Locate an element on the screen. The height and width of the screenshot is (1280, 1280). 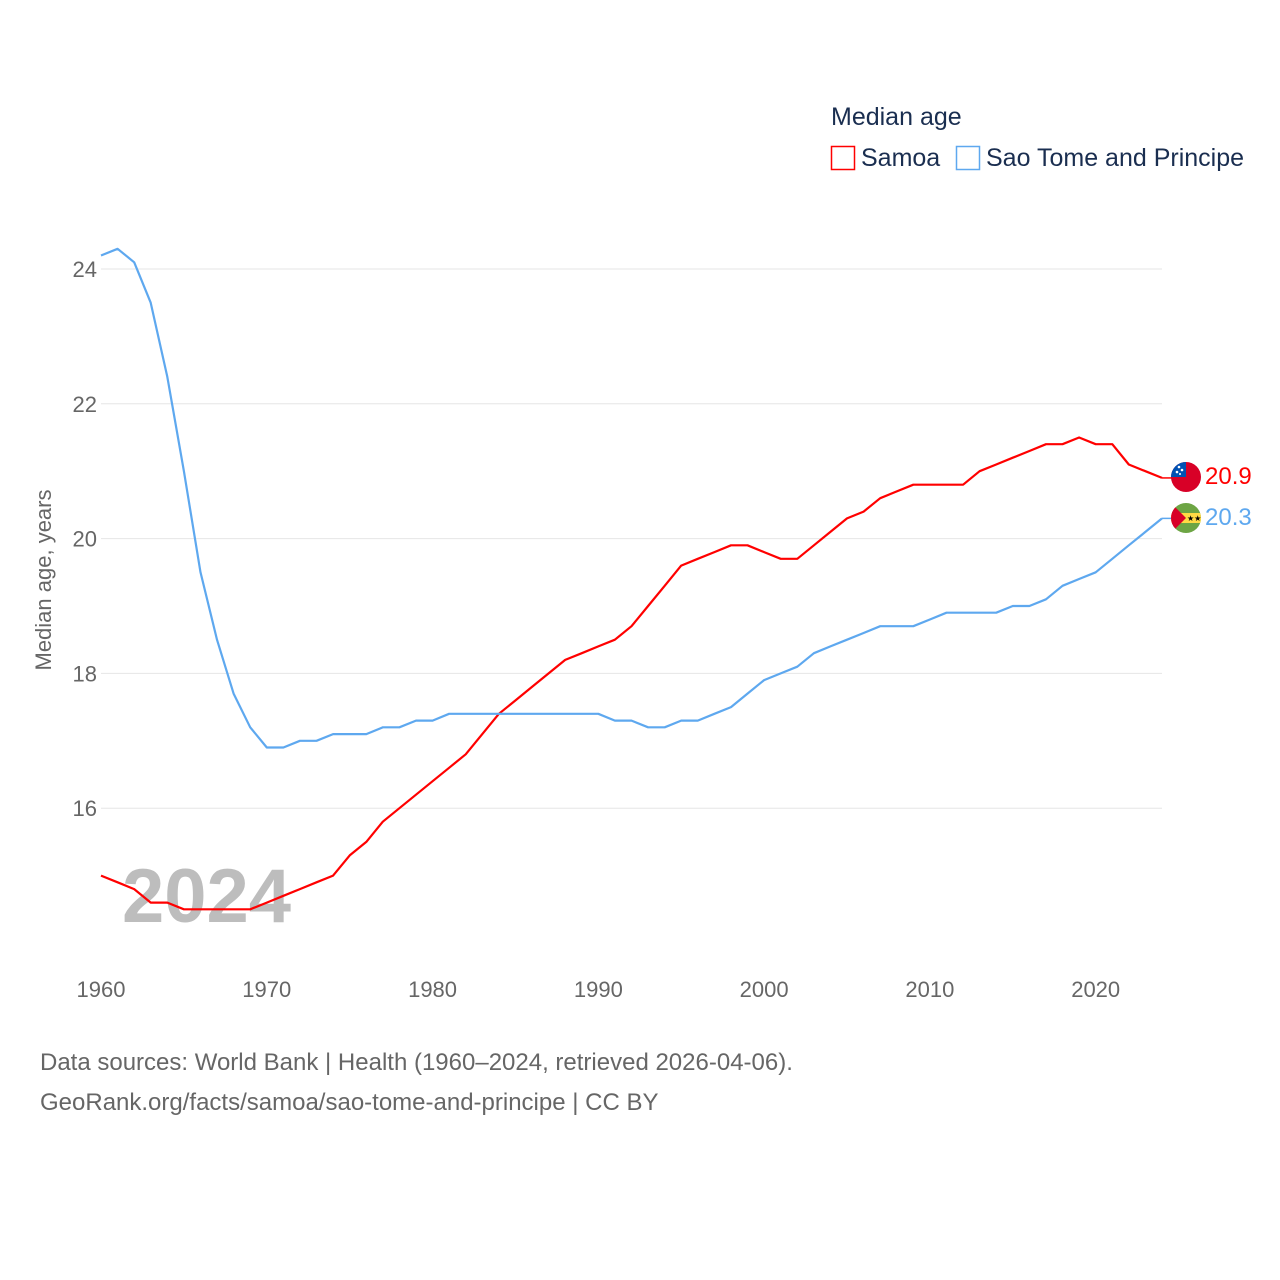
legend-label-samoa: Samoa is located at coordinates (900, 158).